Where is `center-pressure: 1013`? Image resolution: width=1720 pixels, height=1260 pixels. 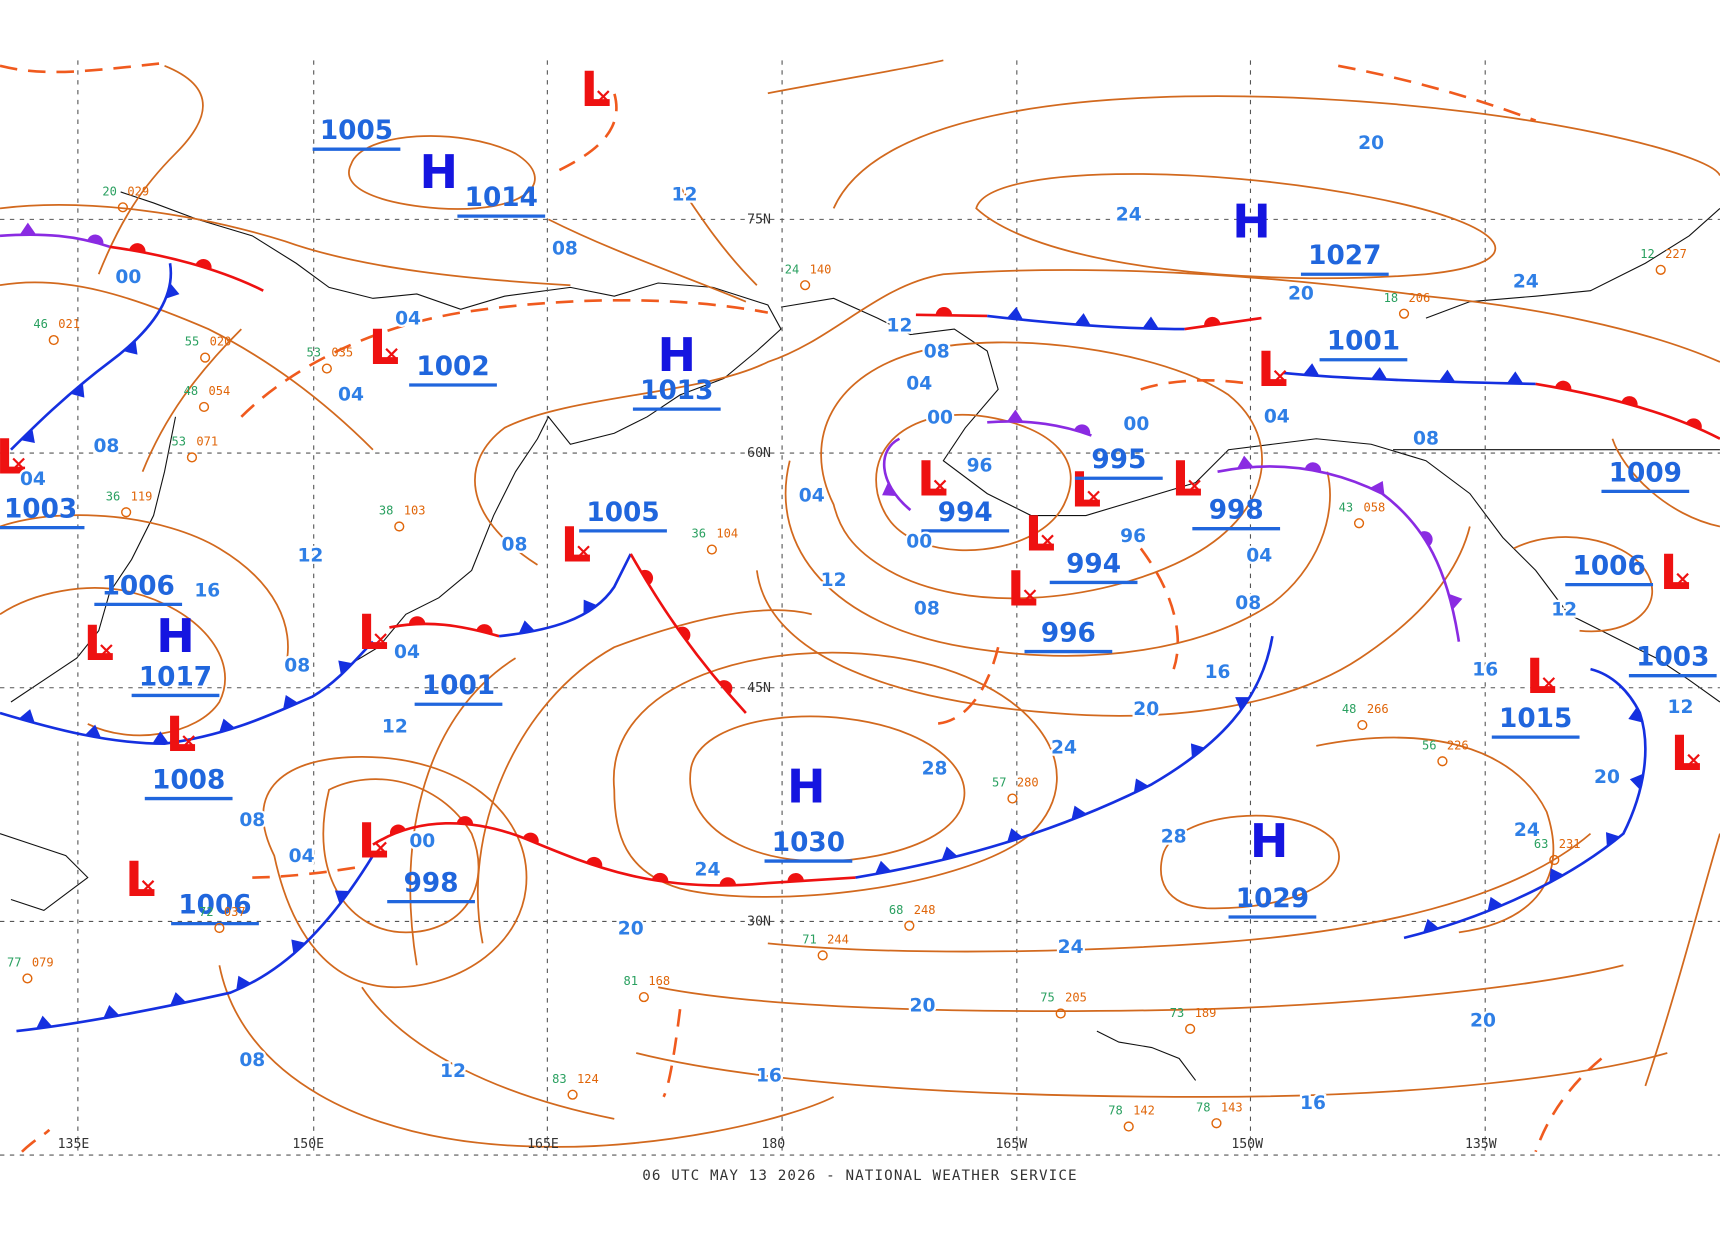
center-pressure: 1013 is located at coordinates (676, 391).